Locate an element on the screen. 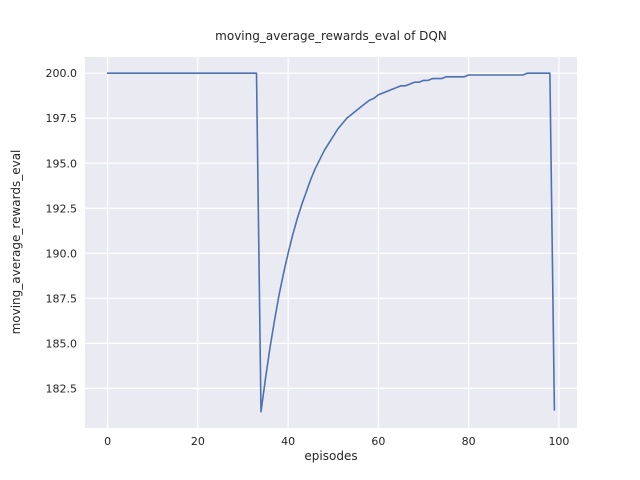 The image size is (640, 480). chart-title: moving_average_rewards_eval of DQN is located at coordinates (331, 36).